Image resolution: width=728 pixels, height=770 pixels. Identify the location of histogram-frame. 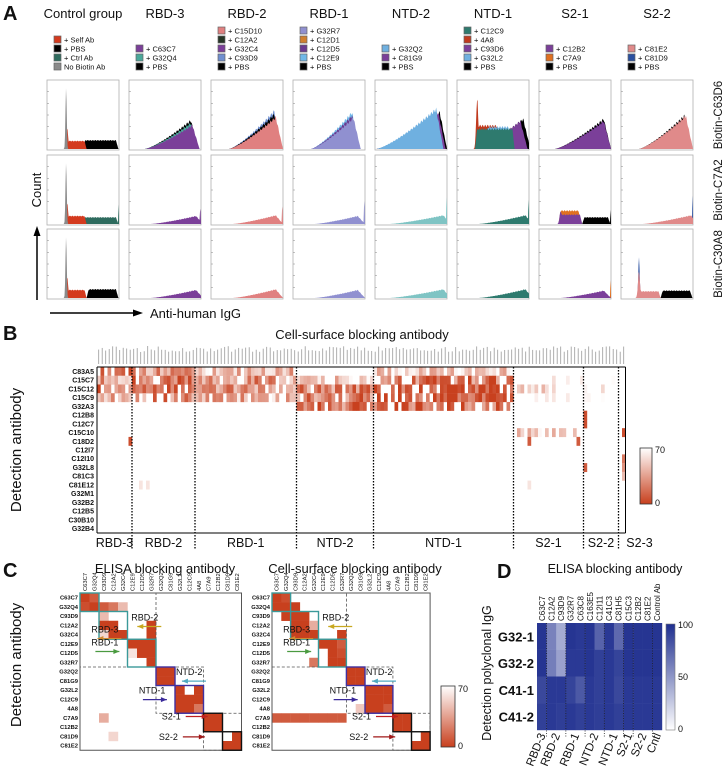
(165, 264).